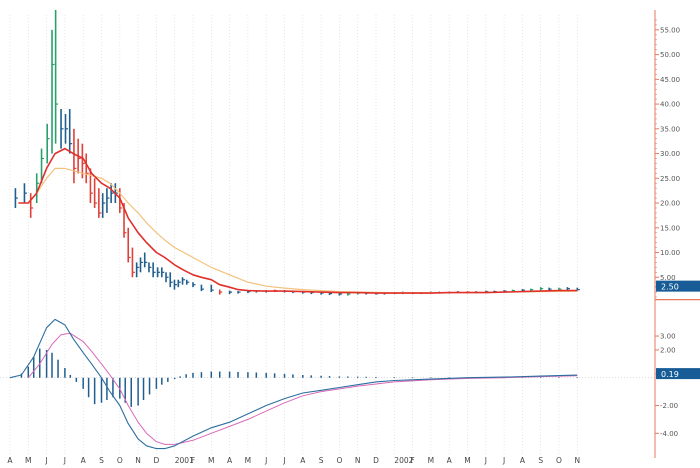  Describe the element at coordinates (670, 286) in the screenshot. I see `last-price-badge-text: 2.50` at that location.